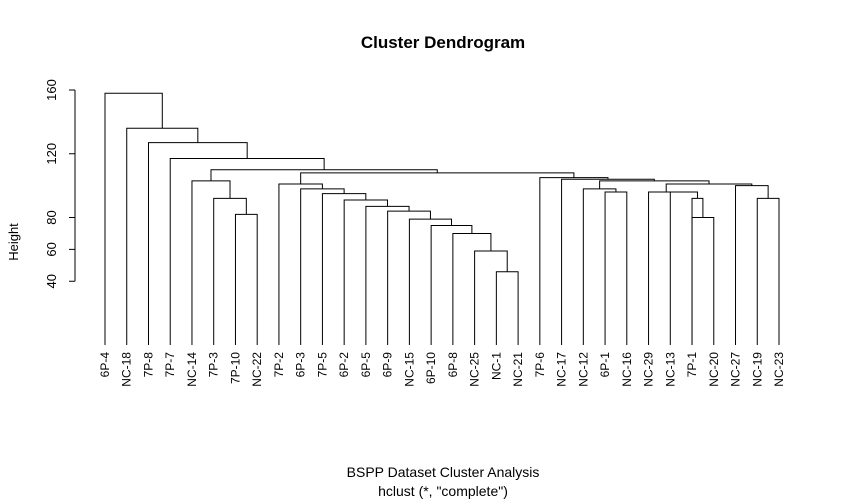  Describe the element at coordinates (192, 369) in the screenshot. I see `leaf-label: NC-14` at that location.